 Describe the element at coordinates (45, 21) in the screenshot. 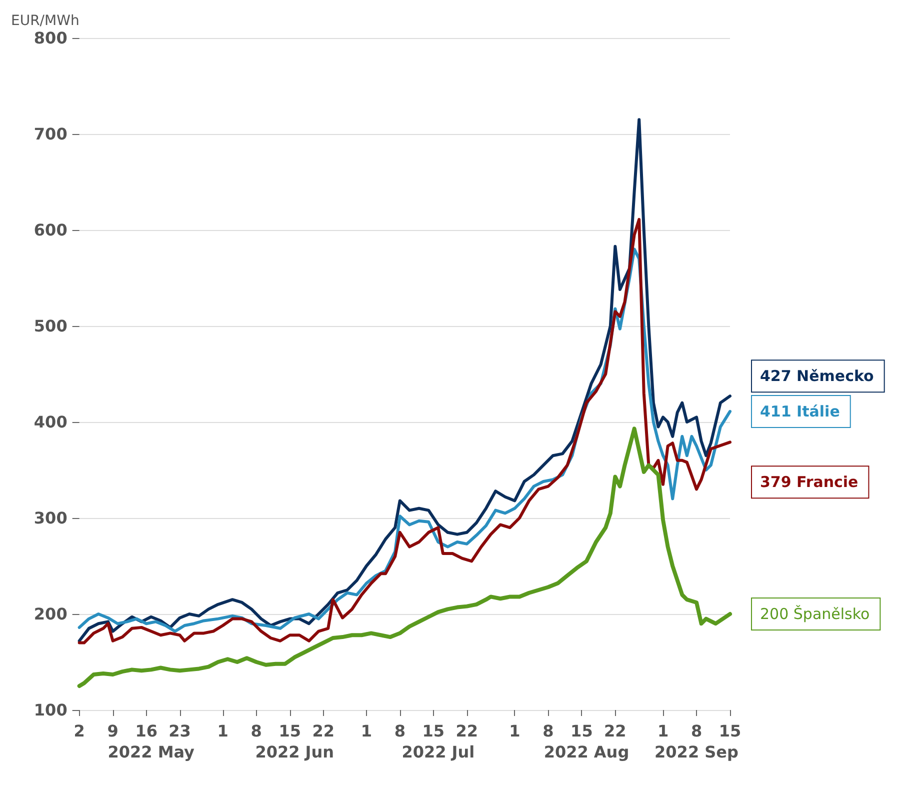

I see `y-axis-title: EUR/MWh` at that location.